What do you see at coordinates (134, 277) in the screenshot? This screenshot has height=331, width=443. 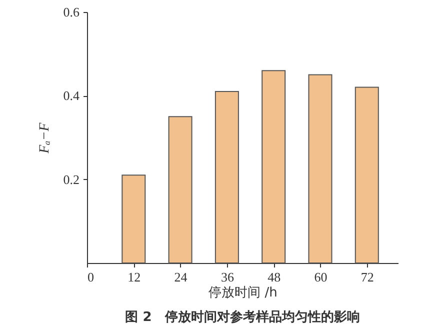 I see `x-tick-label: 12` at bounding box center [134, 277].